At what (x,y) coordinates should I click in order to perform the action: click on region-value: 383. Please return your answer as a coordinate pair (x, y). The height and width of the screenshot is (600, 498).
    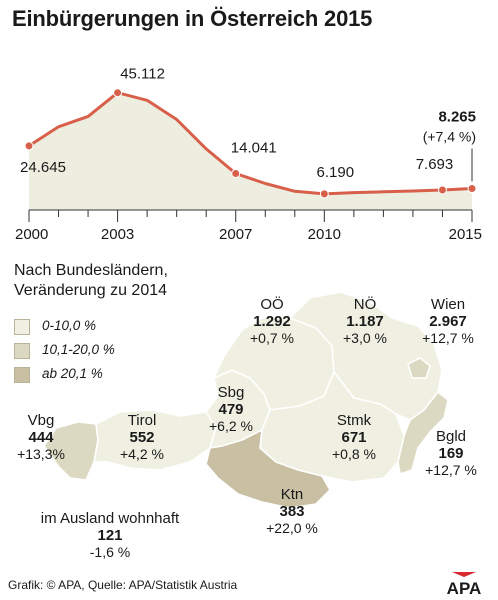
    Looking at the image, I should click on (292, 511).